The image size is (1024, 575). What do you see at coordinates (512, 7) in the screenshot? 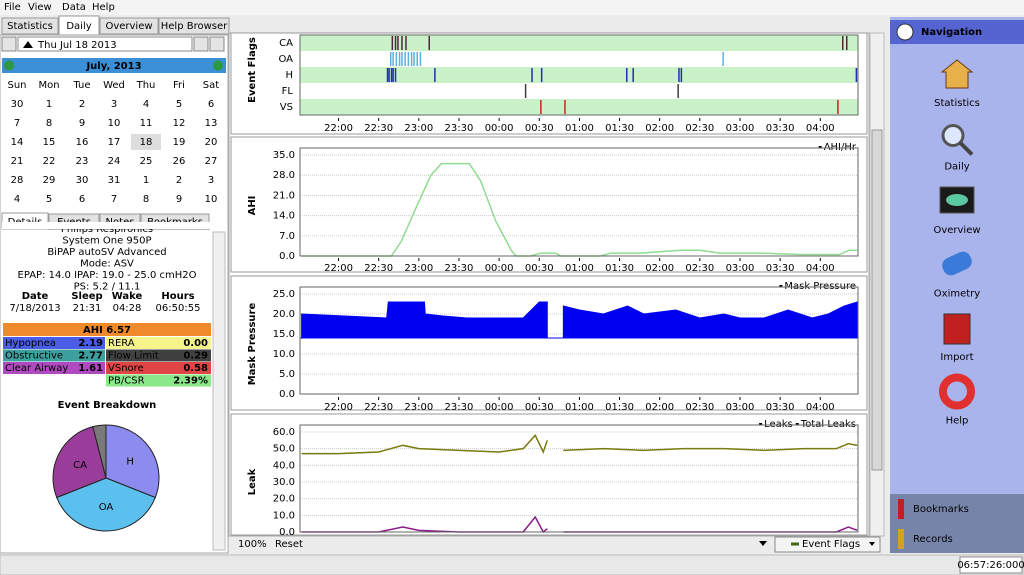
I see `menu-bar` at bounding box center [512, 7].